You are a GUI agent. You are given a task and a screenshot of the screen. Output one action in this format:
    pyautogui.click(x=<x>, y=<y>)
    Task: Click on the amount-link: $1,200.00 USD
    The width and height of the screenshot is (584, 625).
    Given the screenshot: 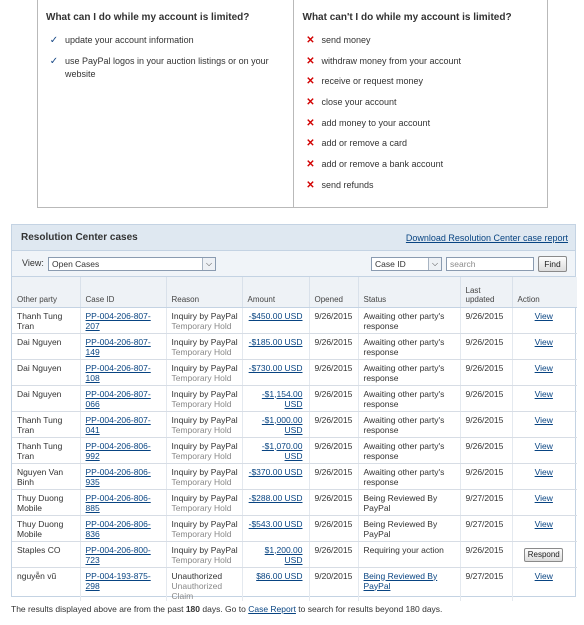 What is the action you would take?
    pyautogui.click(x=283, y=554)
    